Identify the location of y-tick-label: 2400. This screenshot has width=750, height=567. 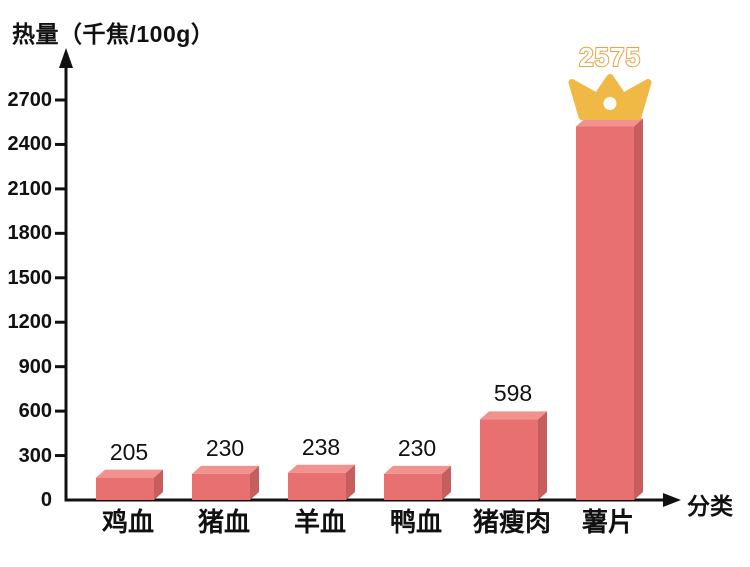
(30, 144).